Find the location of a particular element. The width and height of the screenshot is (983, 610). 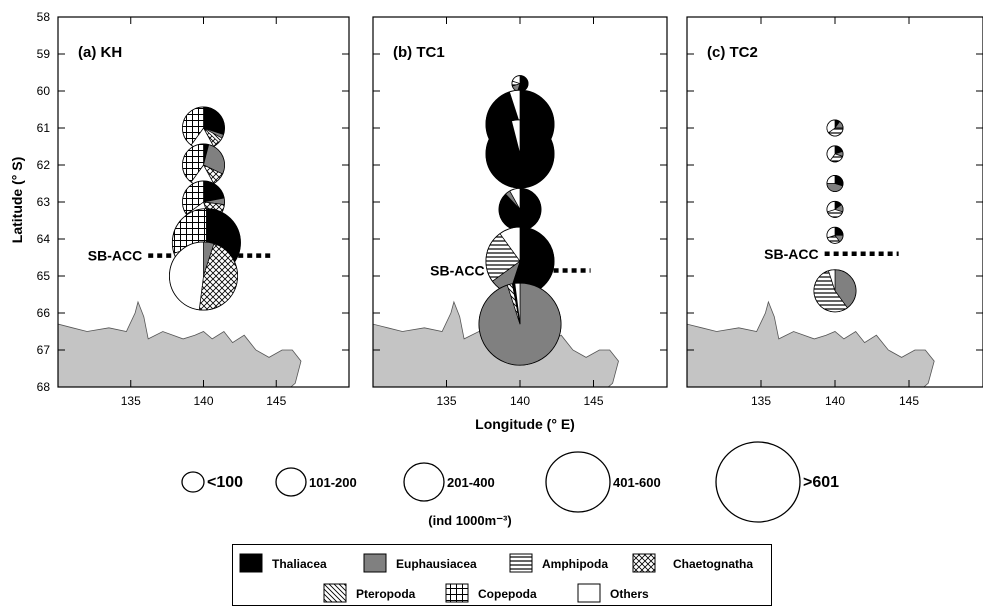

legend-swatch-chaetognatha is located at coordinates (644, 563).